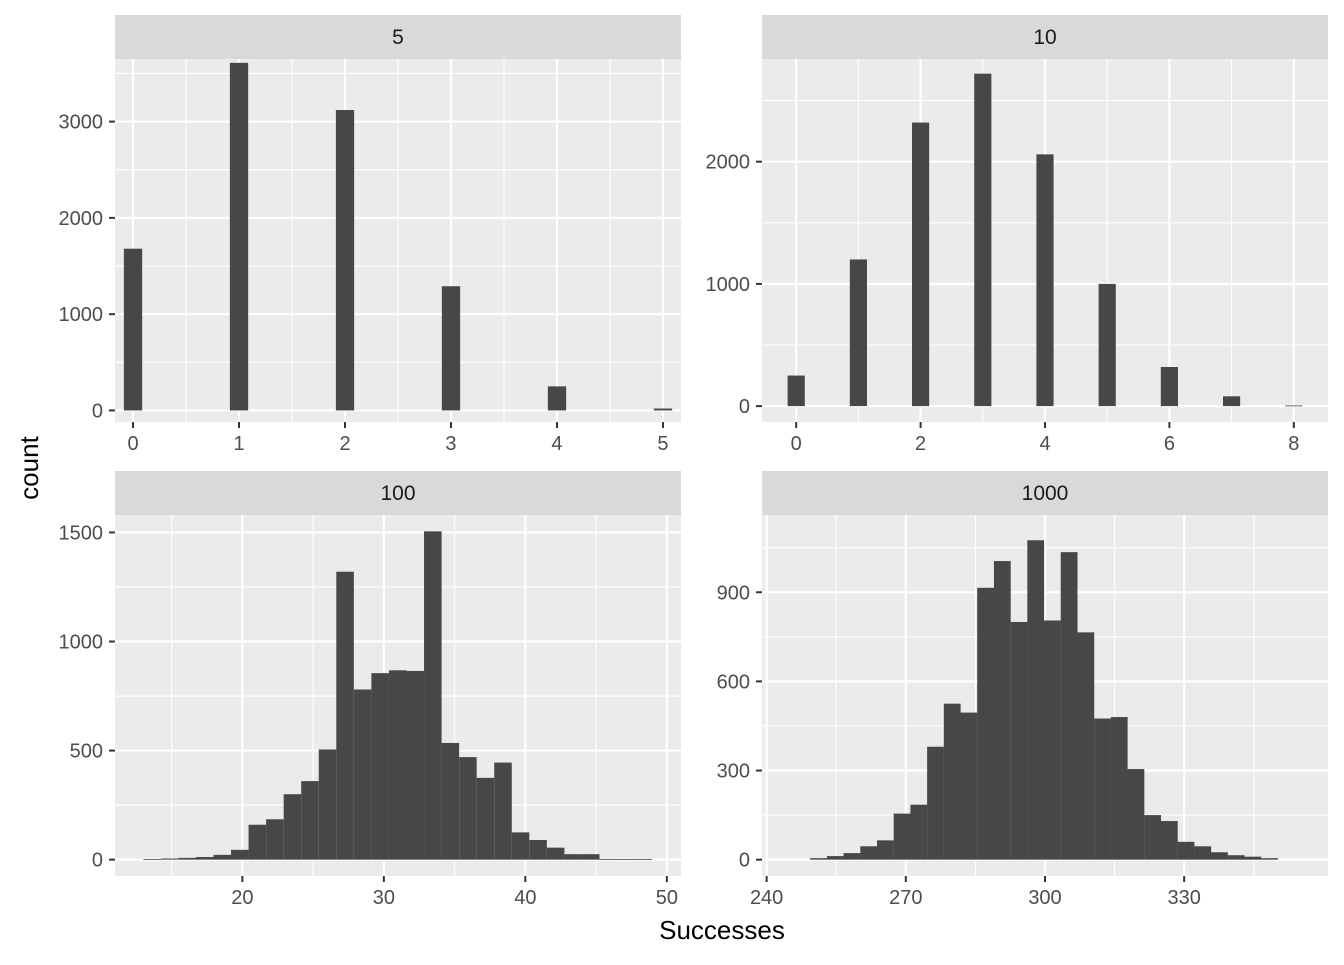 This screenshot has height=965, width=1344. What do you see at coordinates (733, 593) in the screenshot?
I see `y-tick-label: 900` at bounding box center [733, 593].